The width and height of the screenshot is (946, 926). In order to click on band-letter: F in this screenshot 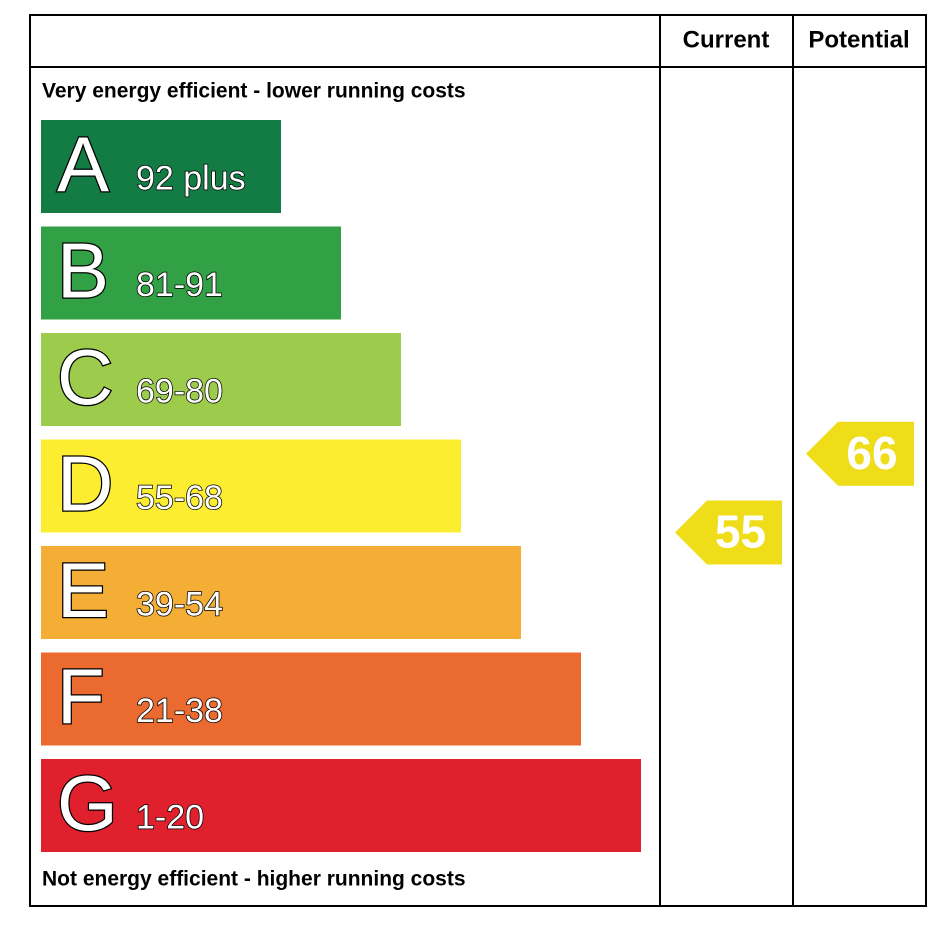, I will do `click(81, 697)`.